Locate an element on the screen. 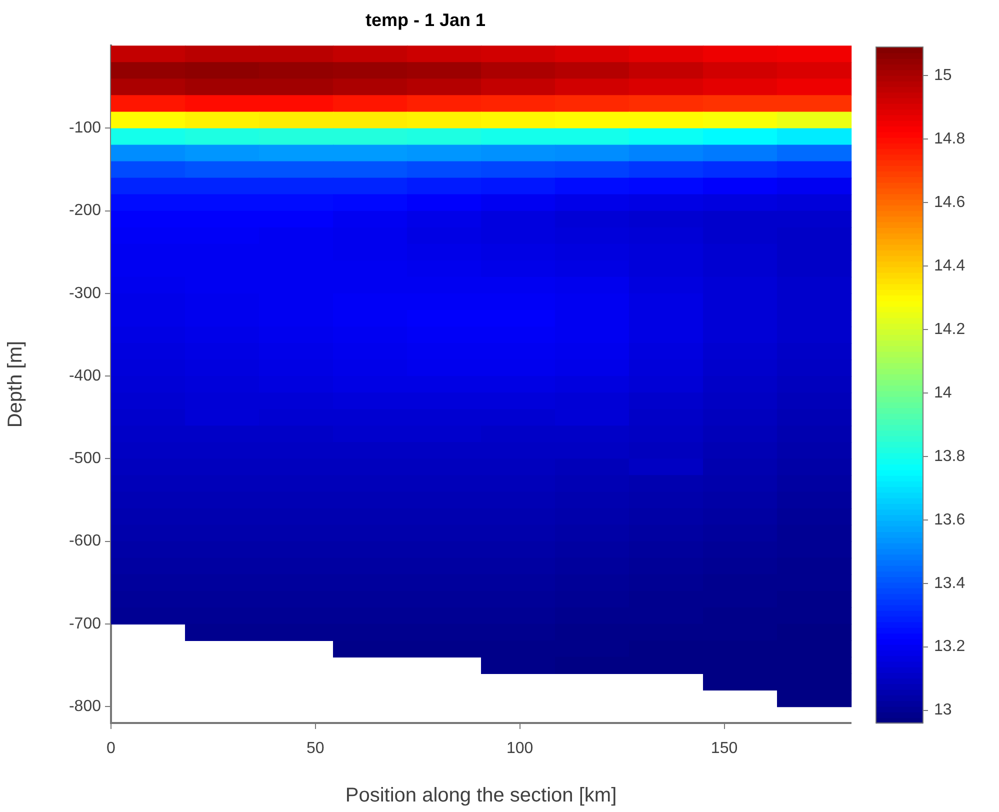 The height and width of the screenshot is (812, 999). x-tick-label: 100 is located at coordinates (520, 749).